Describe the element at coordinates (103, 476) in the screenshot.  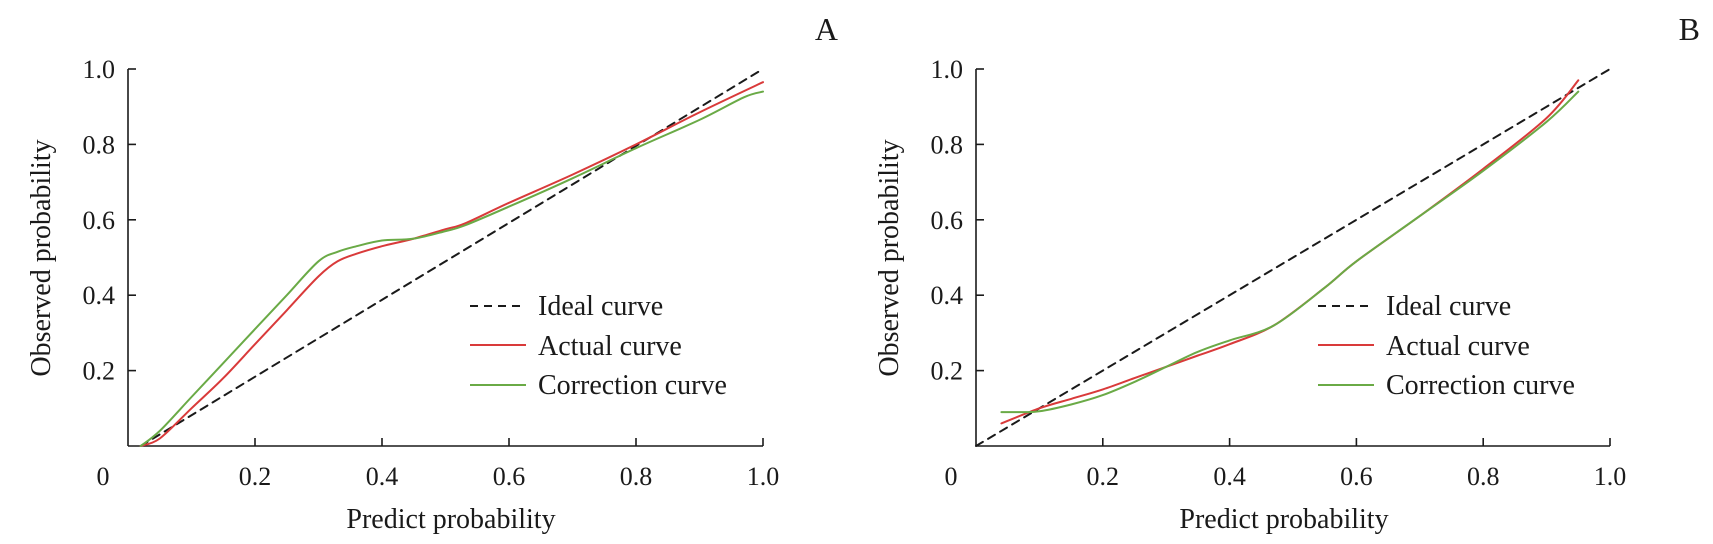
I see `panel-a-origin-label: 0` at that location.